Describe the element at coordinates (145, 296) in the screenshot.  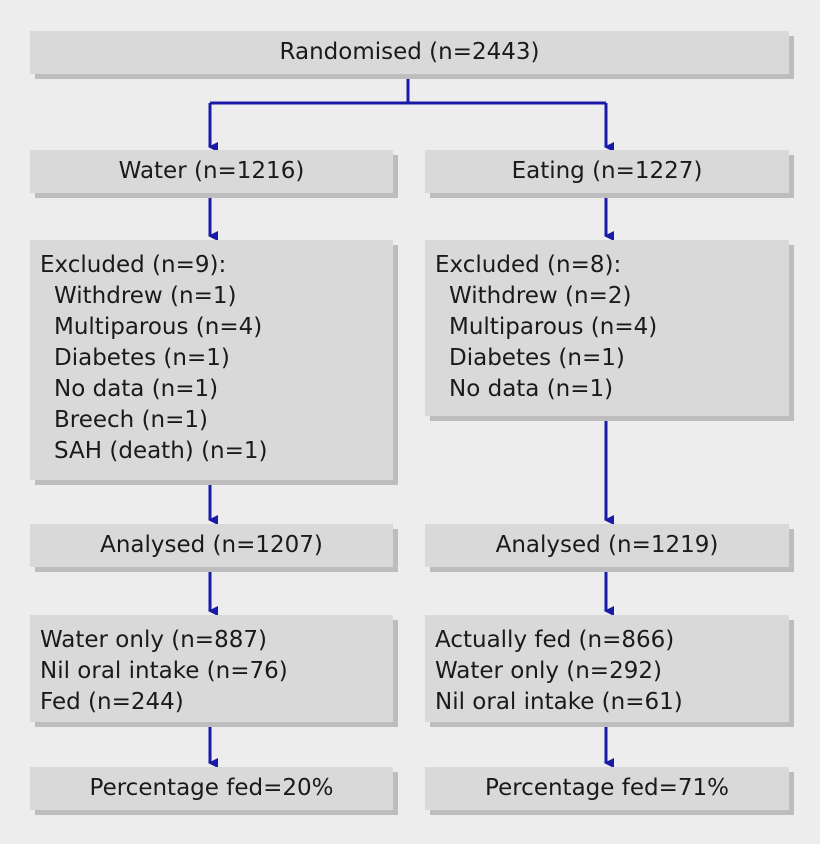
I see `water-excluded-item: Withdrew (n=1)` at that location.